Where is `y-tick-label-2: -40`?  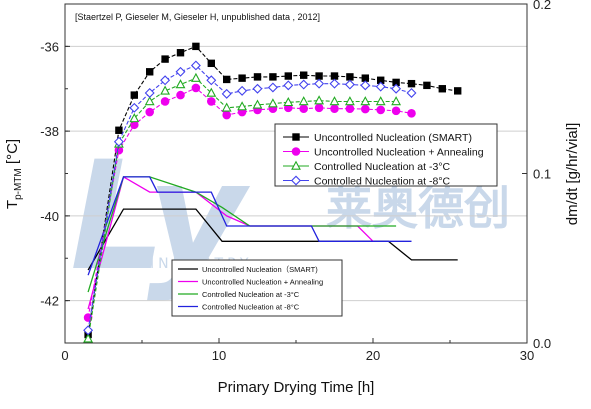 y-tick-label-2: -40 is located at coordinates (49, 216).